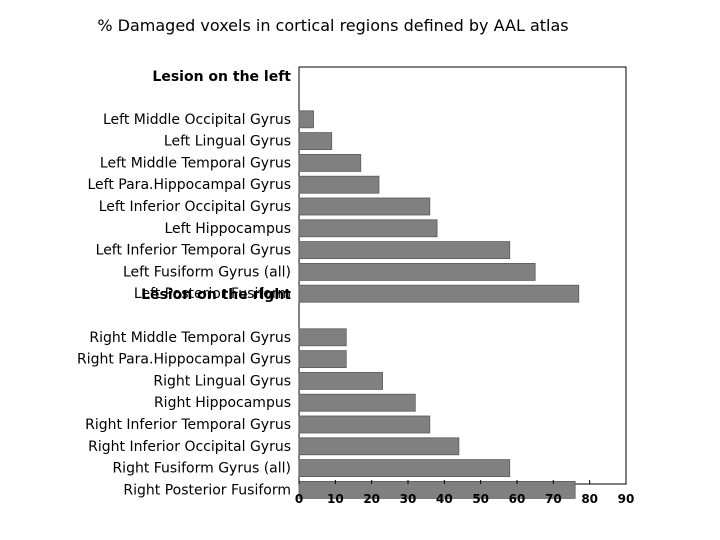 This screenshot has height=540, width=720. What do you see at coordinates (195, 163) in the screenshot?
I see `category-label: Left Middle Temporal Gyrus` at bounding box center [195, 163].